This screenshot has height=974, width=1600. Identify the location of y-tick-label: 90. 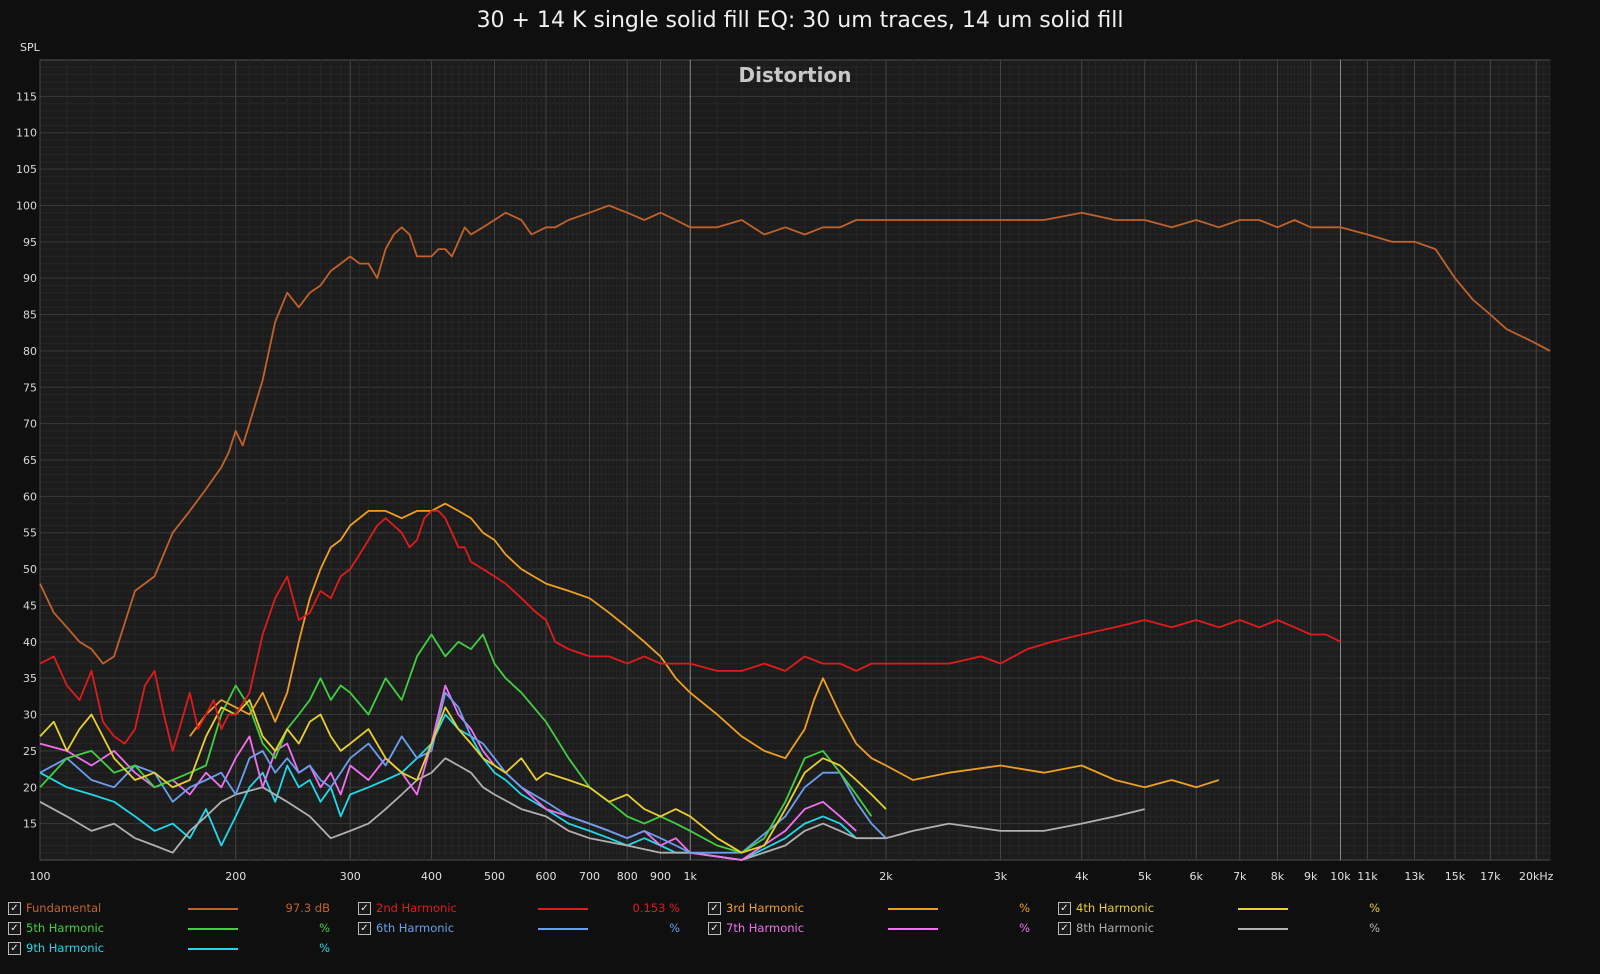
(30, 278).